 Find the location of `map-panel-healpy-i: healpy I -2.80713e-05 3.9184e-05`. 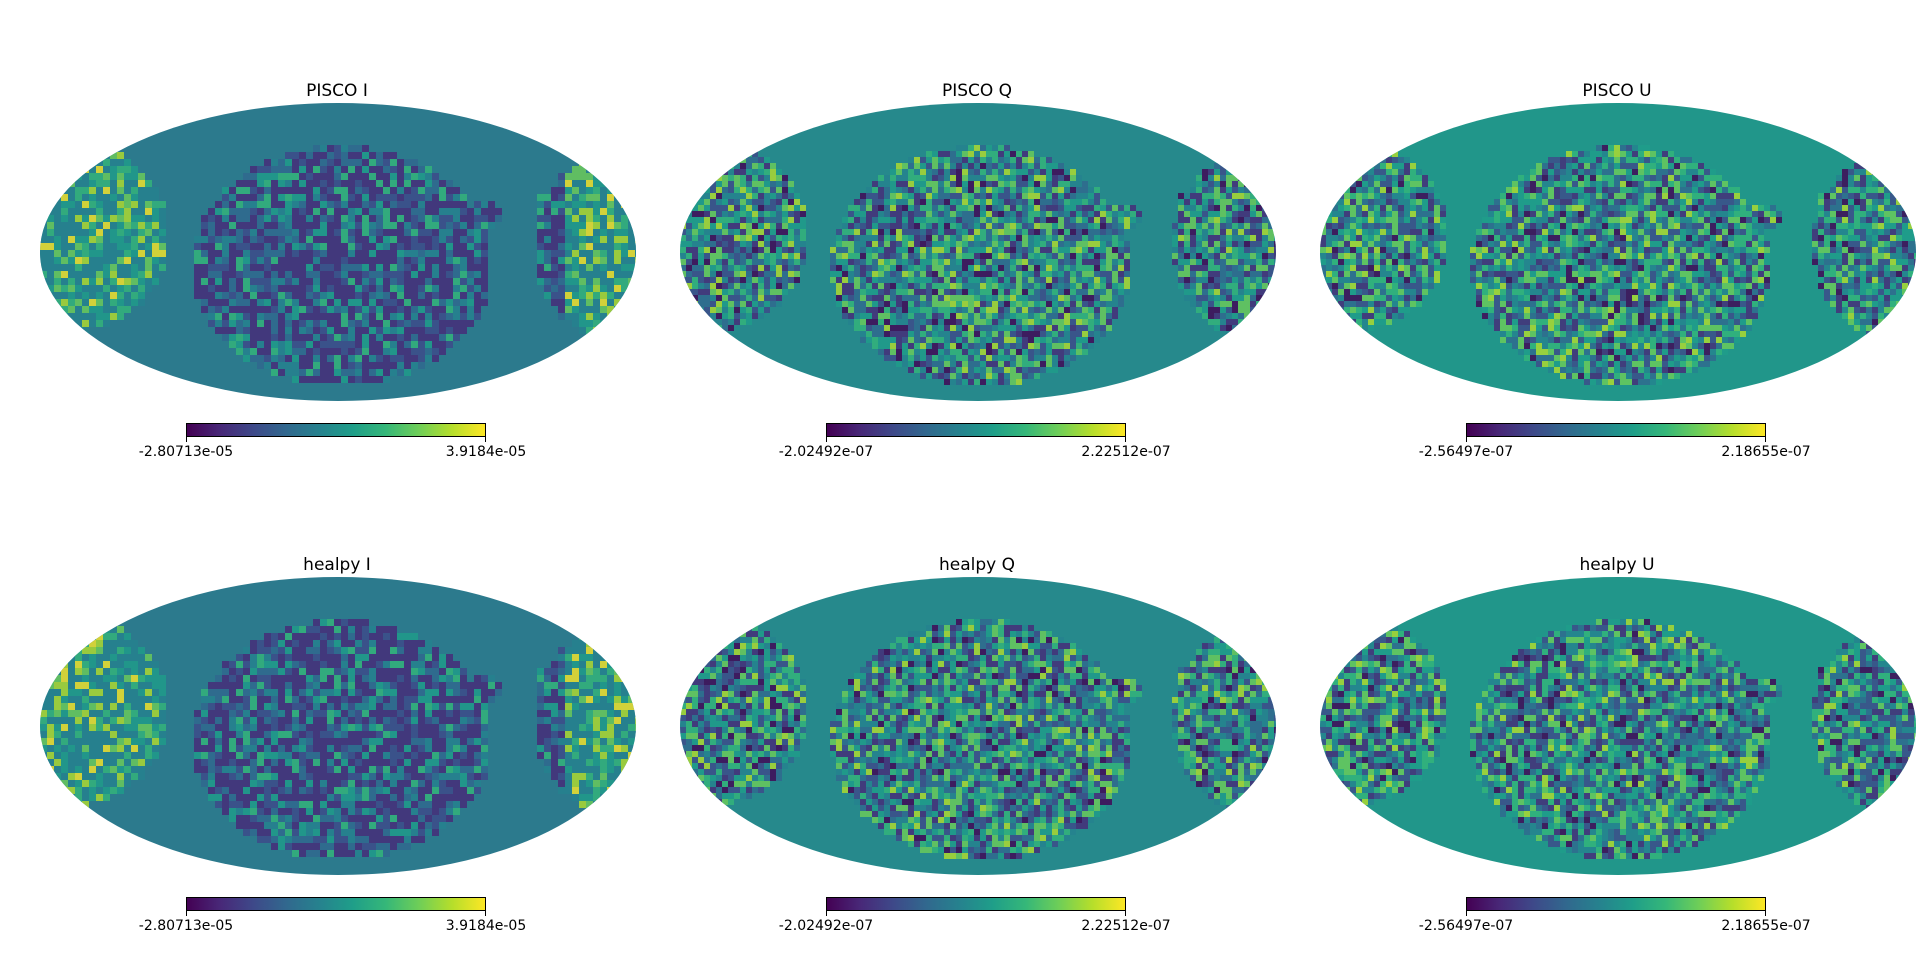

map-panel-healpy-i: healpy I -2.80713e-05 3.9184e-05 is located at coordinates (337, 754).